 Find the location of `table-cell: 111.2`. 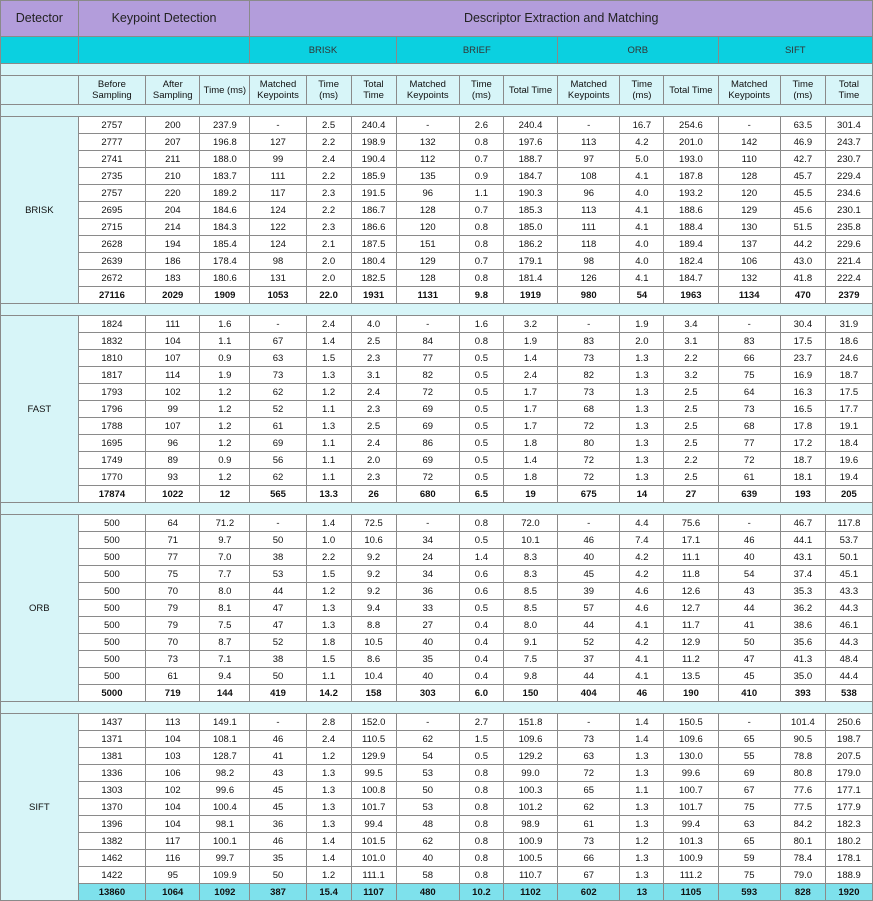

table-cell: 111.2 is located at coordinates (691, 875).